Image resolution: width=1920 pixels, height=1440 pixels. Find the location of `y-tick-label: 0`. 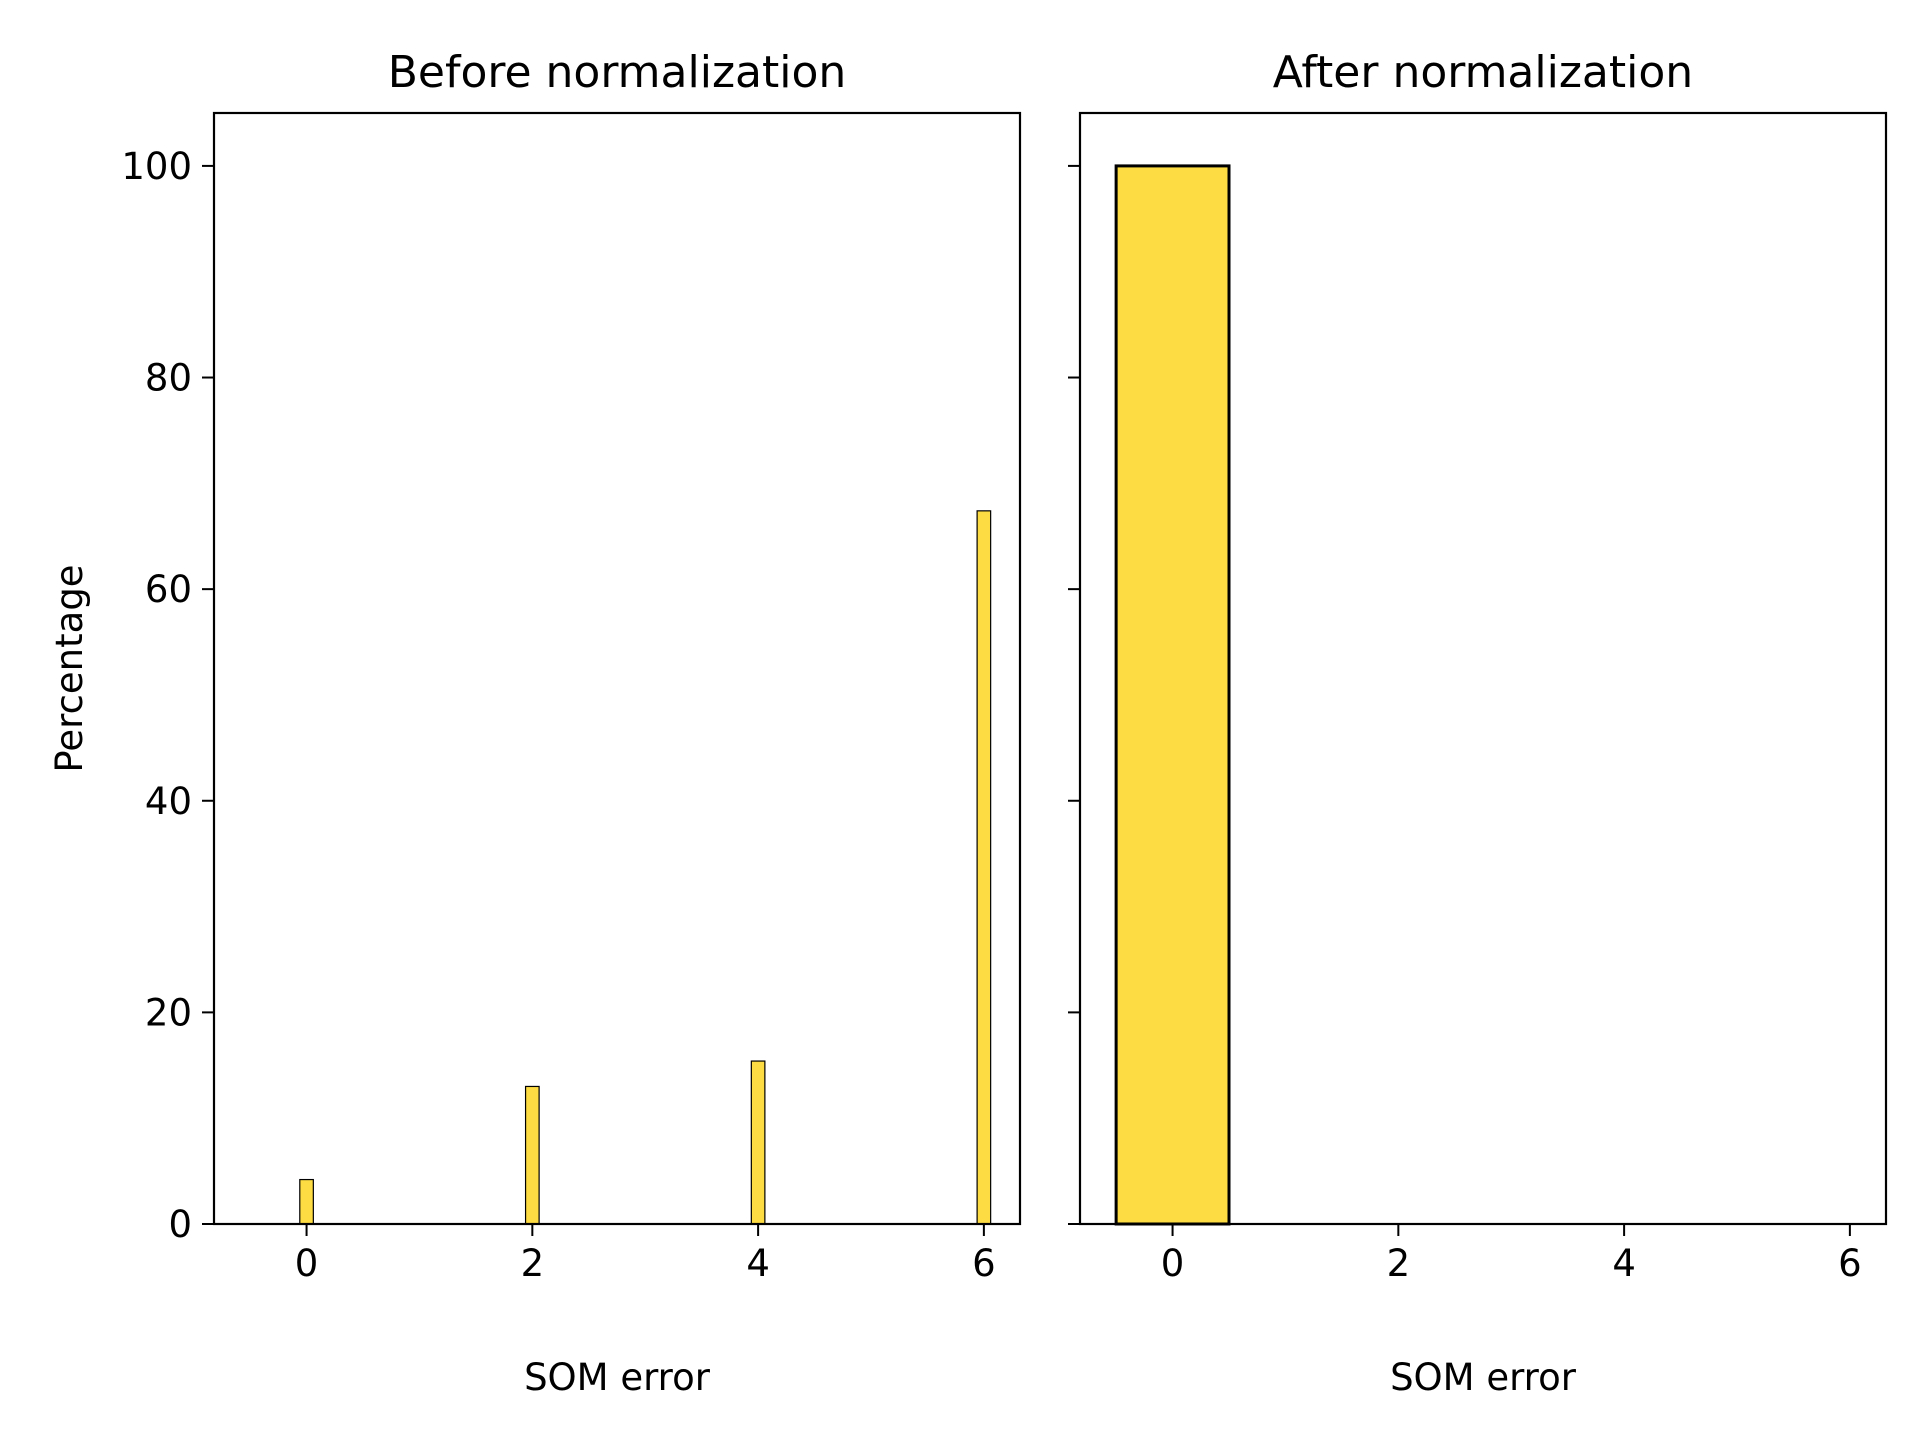

y-tick-label: 0 is located at coordinates (180, 1224).